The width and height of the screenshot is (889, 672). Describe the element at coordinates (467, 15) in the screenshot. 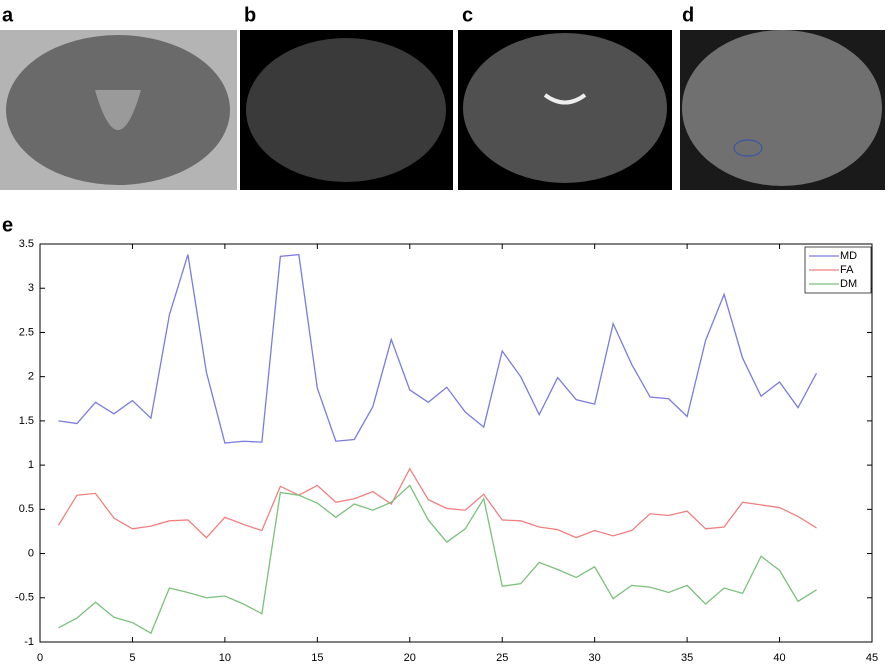

I see `panel-label: c` at that location.